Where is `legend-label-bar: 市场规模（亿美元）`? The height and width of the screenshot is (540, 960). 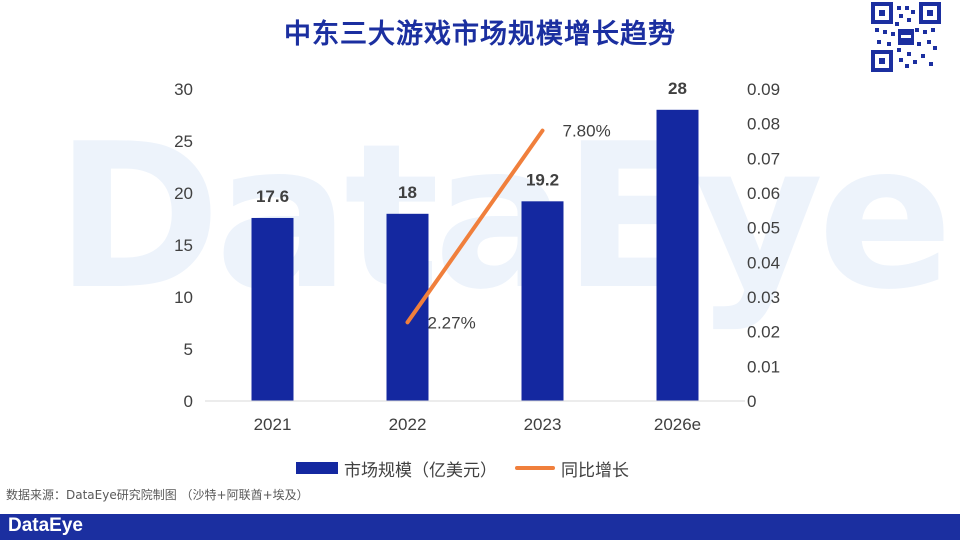
legend-label-bar: 市场规模（亿美元） is located at coordinates (420, 470).